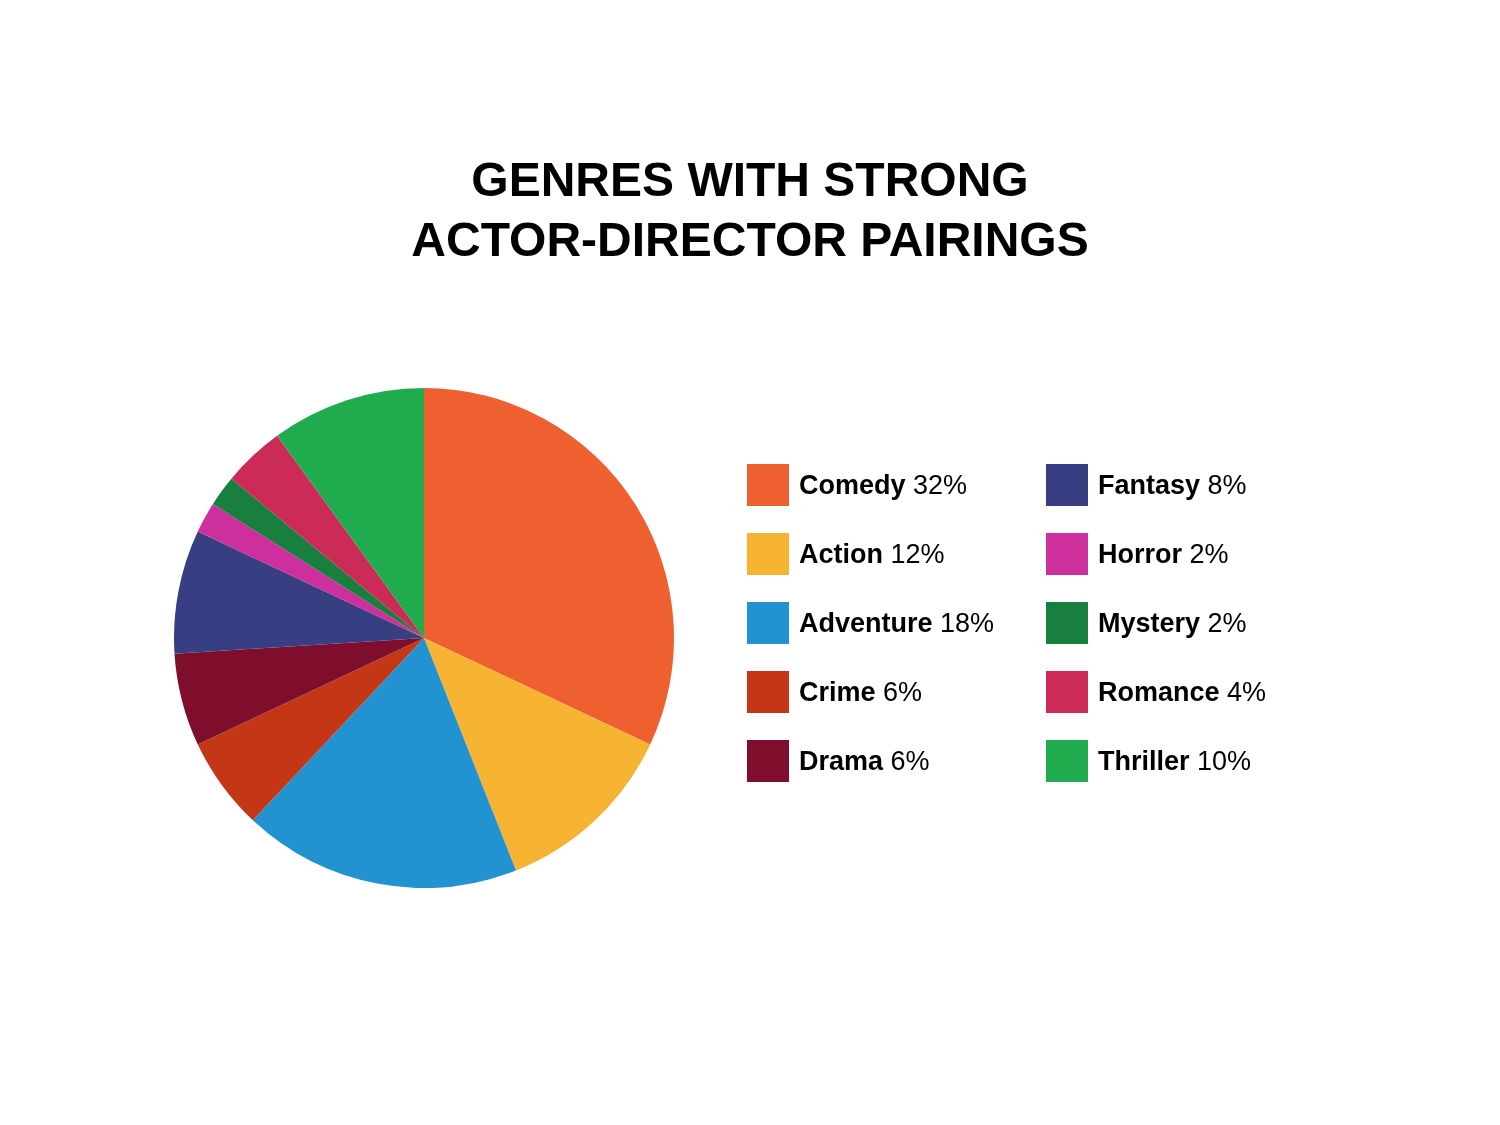  What do you see at coordinates (967, 622) in the screenshot?
I see `data-label: 18%` at bounding box center [967, 622].